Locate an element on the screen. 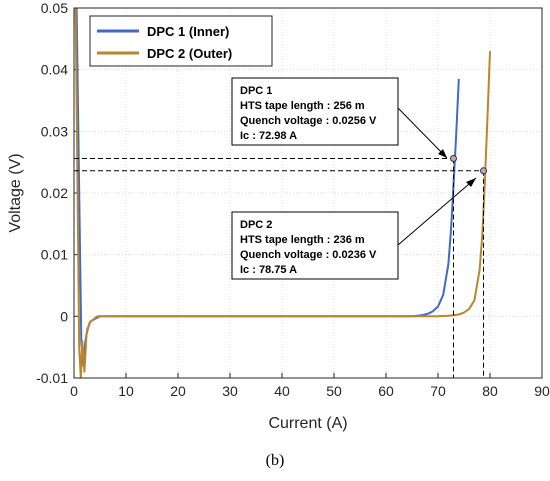  x-tick-label: 10 is located at coordinates (126, 391).